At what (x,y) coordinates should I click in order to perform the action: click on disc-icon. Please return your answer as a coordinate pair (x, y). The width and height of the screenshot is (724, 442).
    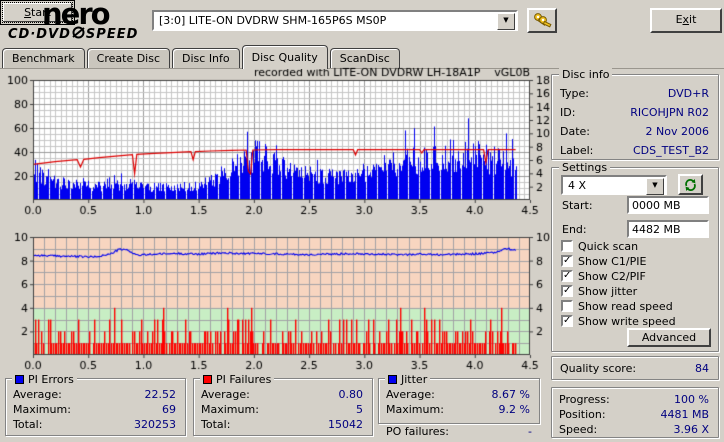
    Looking at the image, I should click on (78, 34).